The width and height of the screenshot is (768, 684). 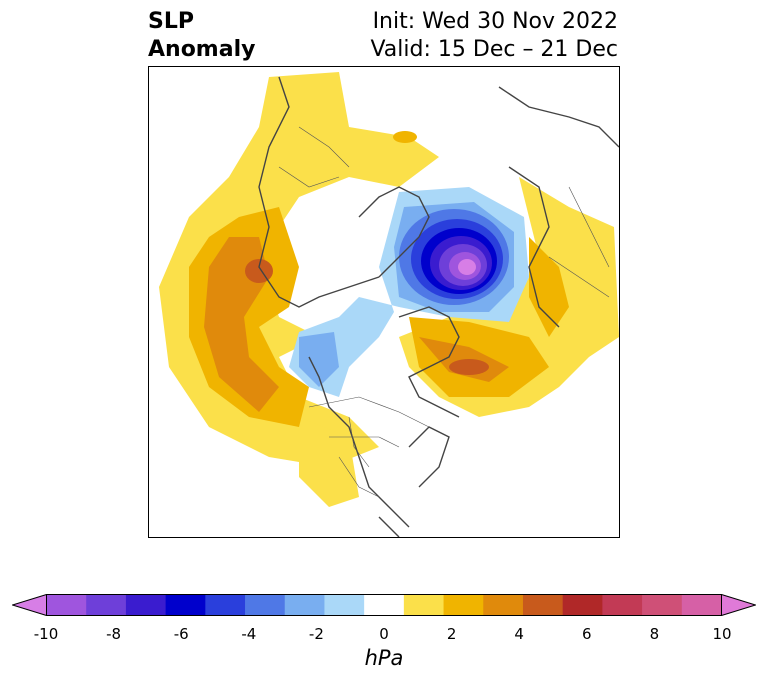 I want to click on colorbar-tick-label: -8, so click(x=114, y=634).